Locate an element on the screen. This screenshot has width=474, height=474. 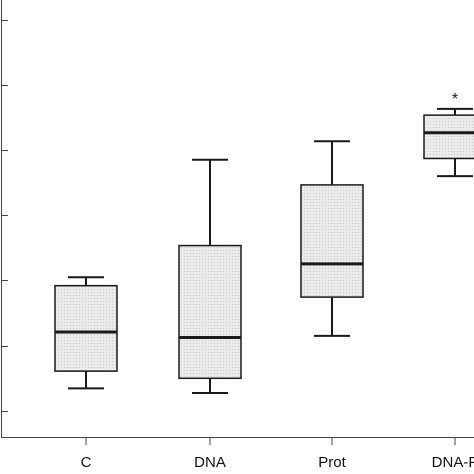
x-tick-label: DNA-P is located at coordinates (453, 462).